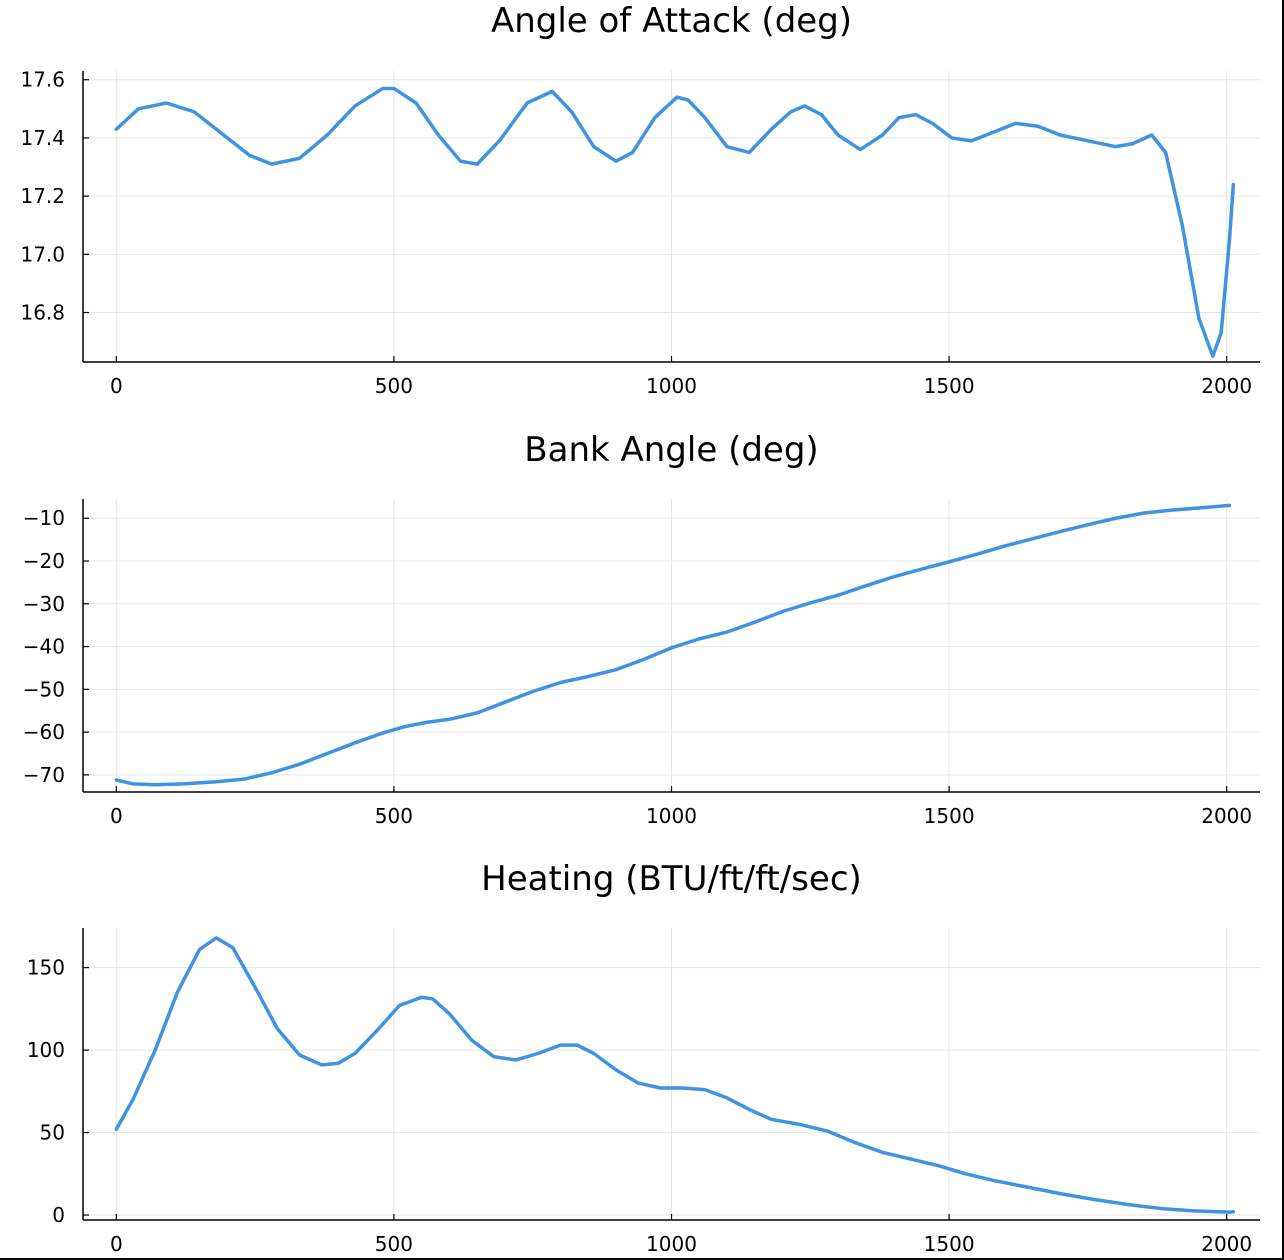 This screenshot has width=1284, height=1260. Describe the element at coordinates (116, 386) in the screenshot. I see `angle-of-attack-x-tick-label: 0` at that location.